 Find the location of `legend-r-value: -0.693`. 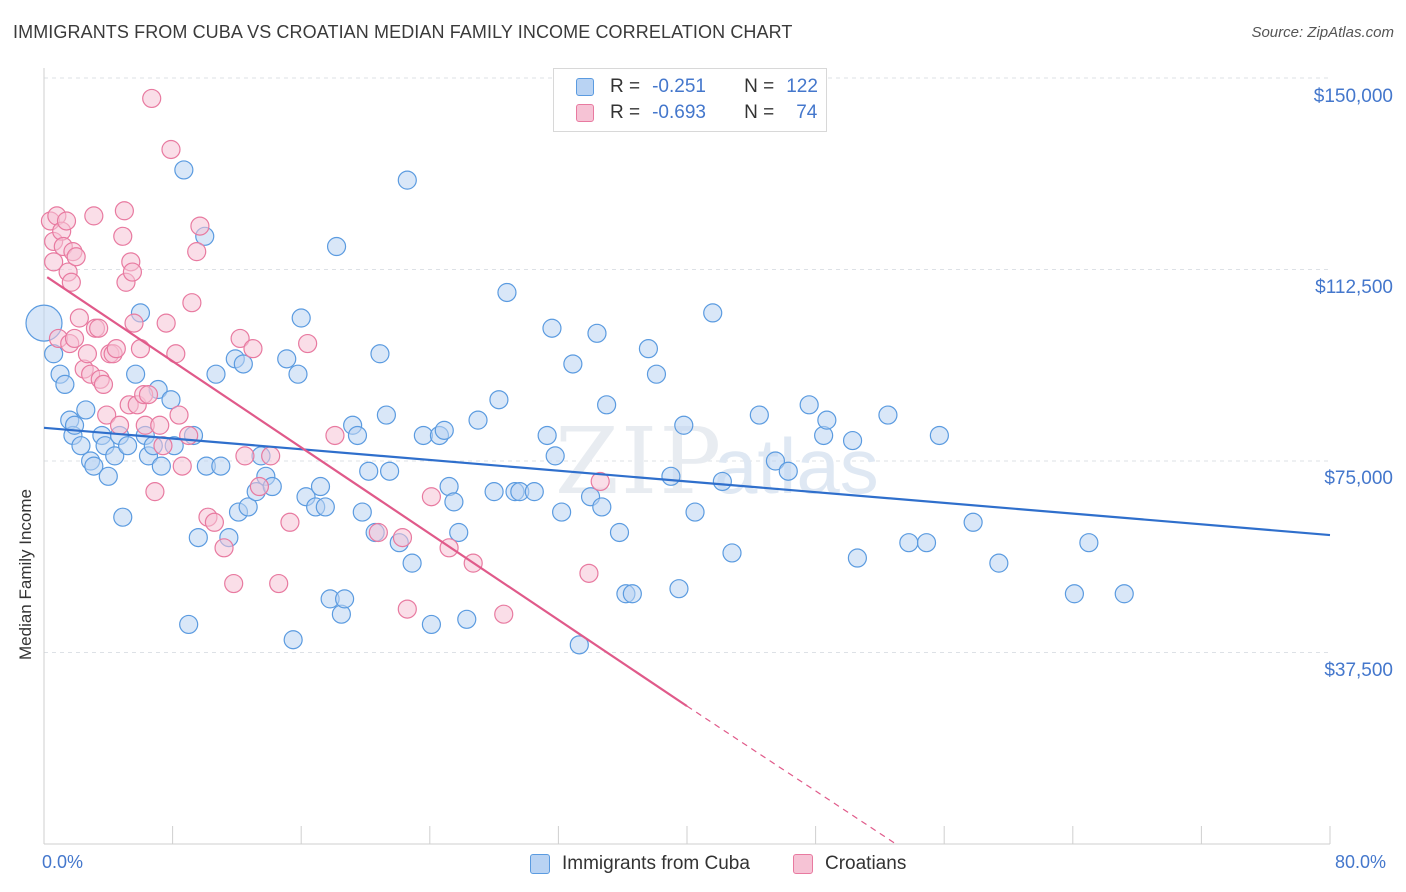

legend-r-value: -0.693 is located at coordinates (679, 112).